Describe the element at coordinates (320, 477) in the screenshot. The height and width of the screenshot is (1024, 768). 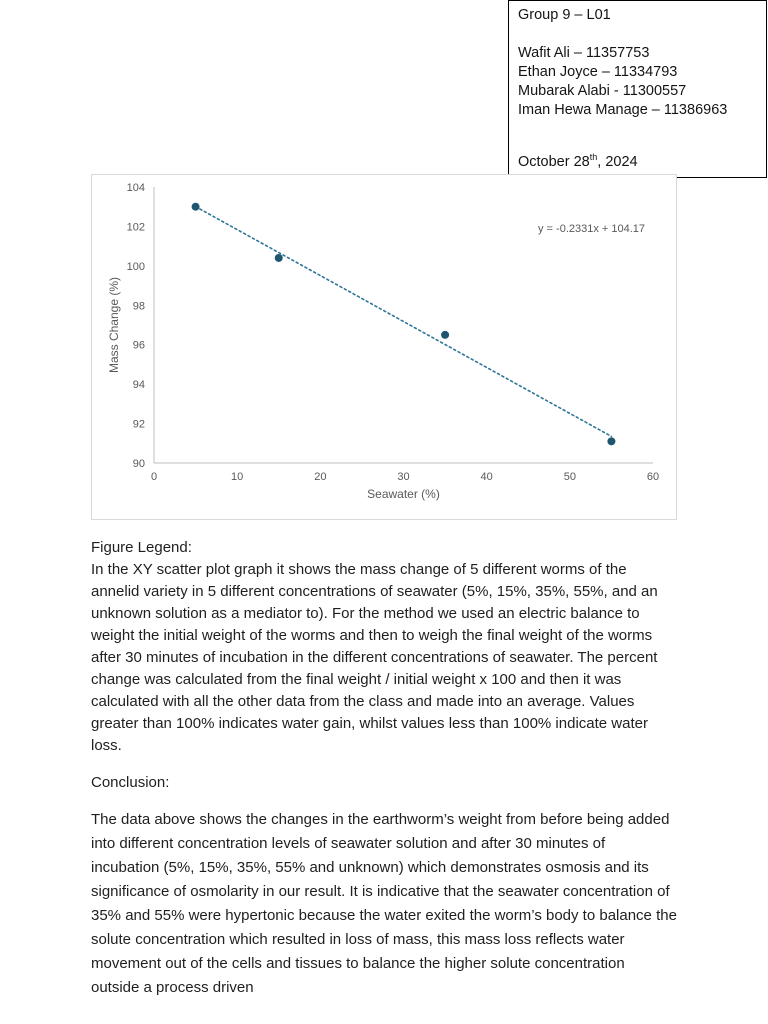
I see `svg-text: 20` at that location.